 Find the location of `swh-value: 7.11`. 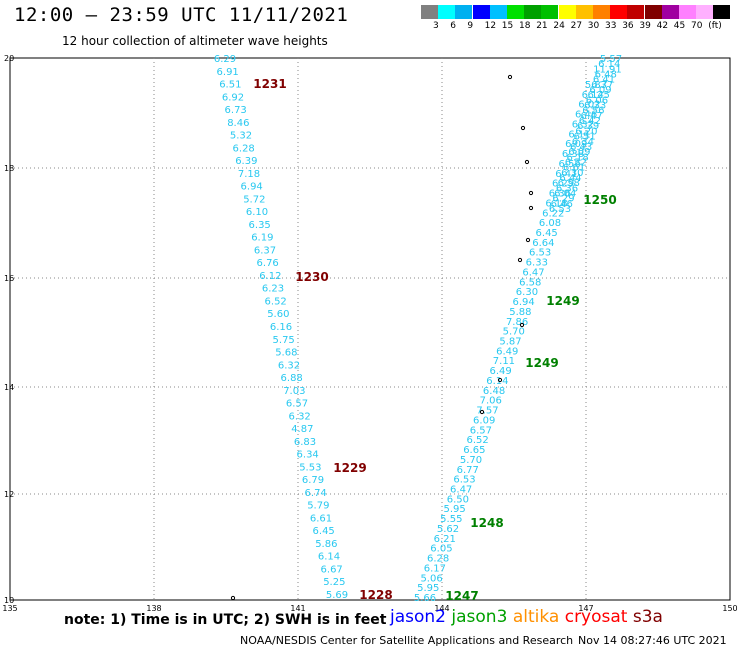

swh-value: 7.11 is located at coordinates (504, 361).